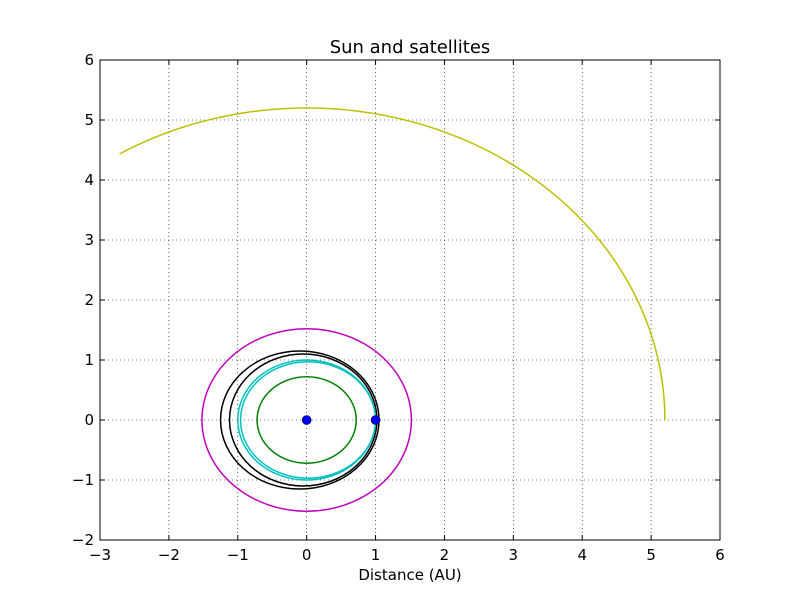  I want to click on y-tick-label: 3, so click(89, 240).